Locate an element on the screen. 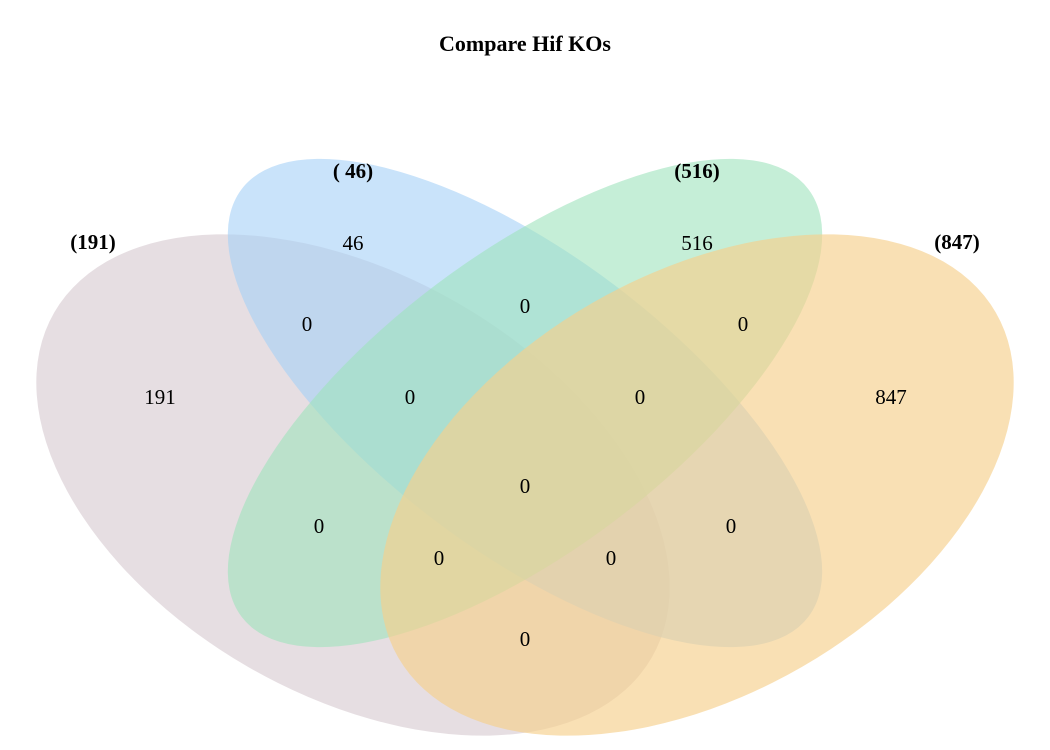 This screenshot has width=1050, height=750. region-count-abc: 0 is located at coordinates (410, 397).